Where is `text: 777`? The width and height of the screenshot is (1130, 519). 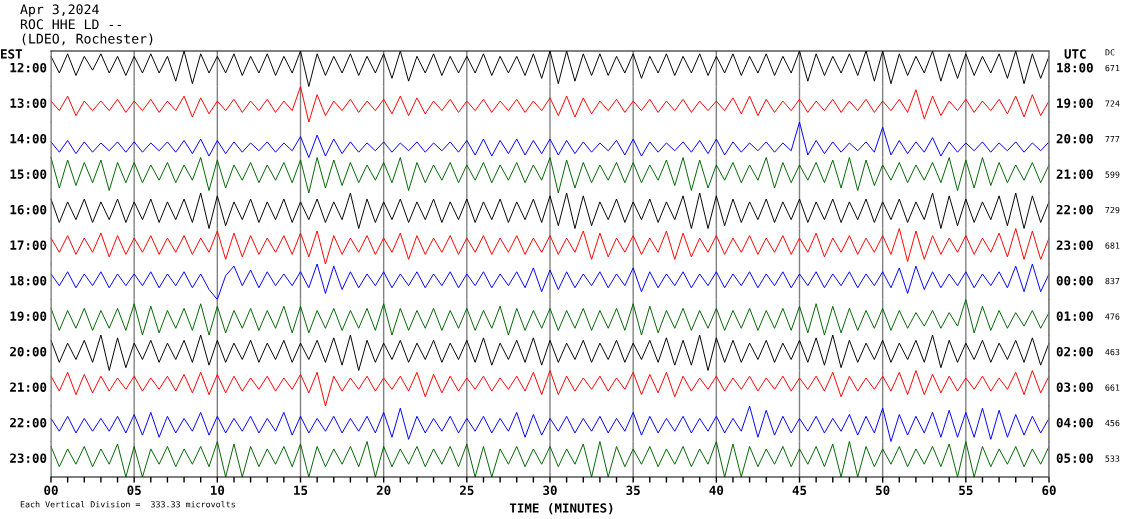
text: 777 is located at coordinates (1112, 139).